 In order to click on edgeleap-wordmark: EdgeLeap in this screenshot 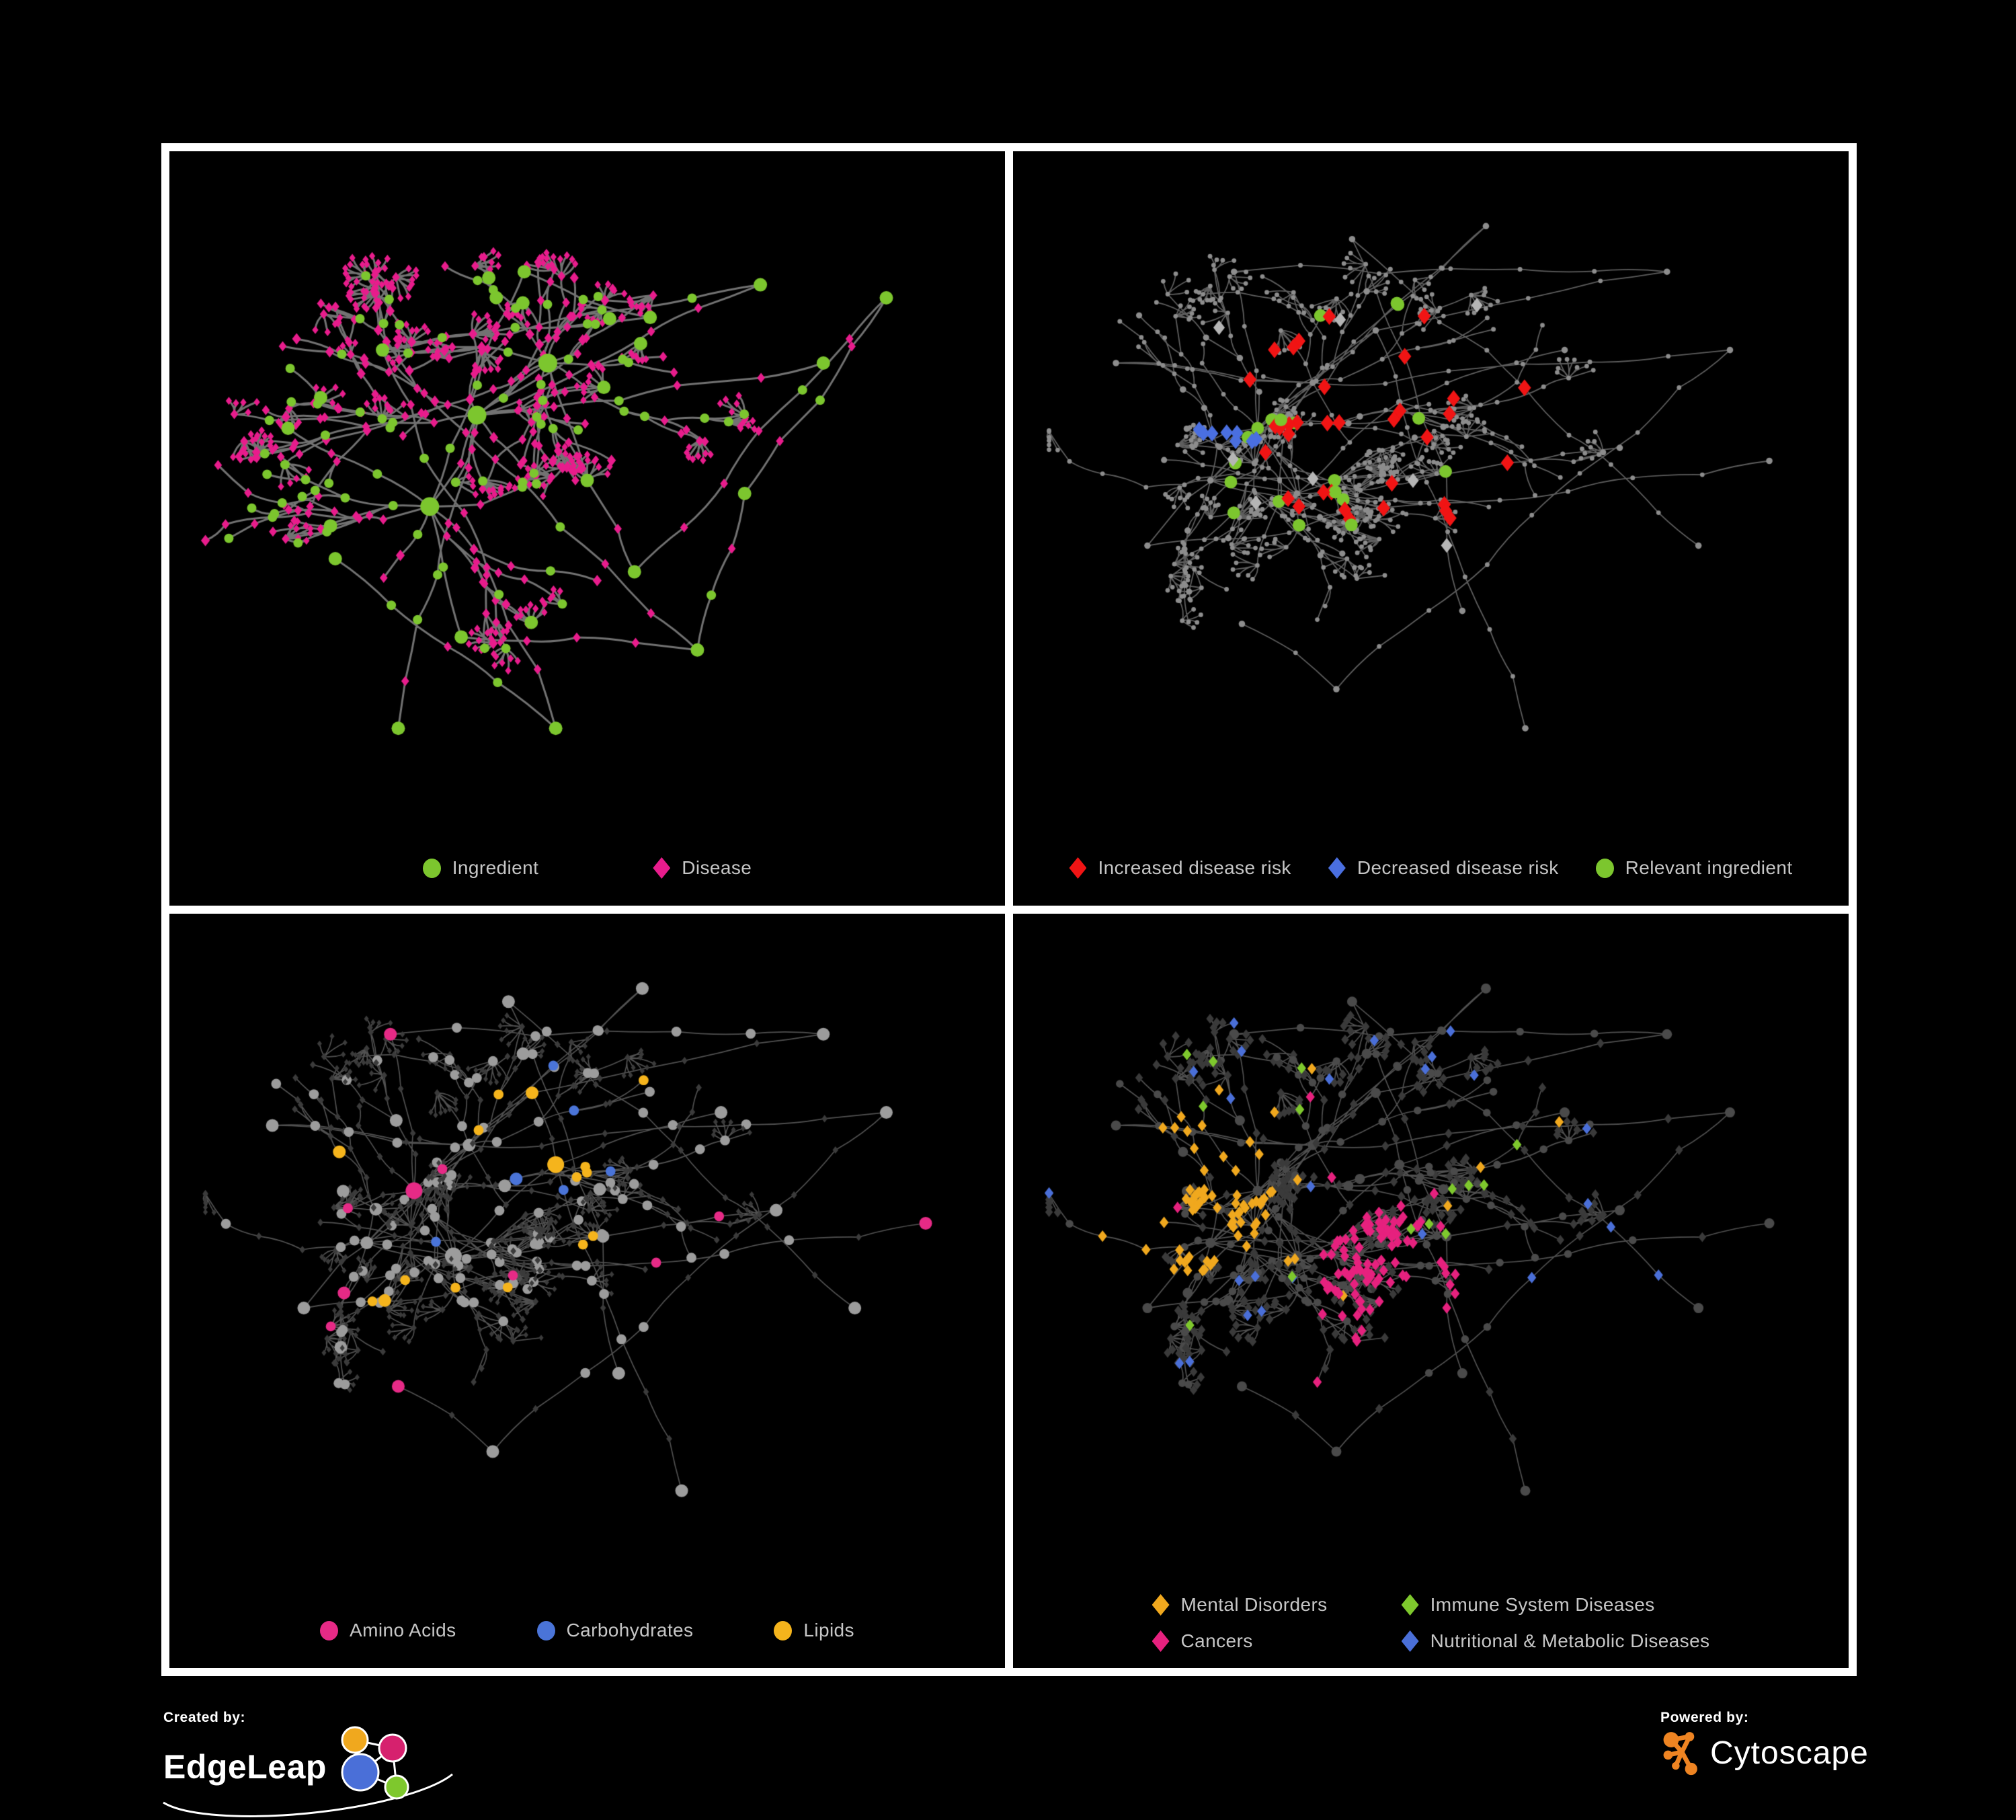, I will do `click(245, 1767)`.